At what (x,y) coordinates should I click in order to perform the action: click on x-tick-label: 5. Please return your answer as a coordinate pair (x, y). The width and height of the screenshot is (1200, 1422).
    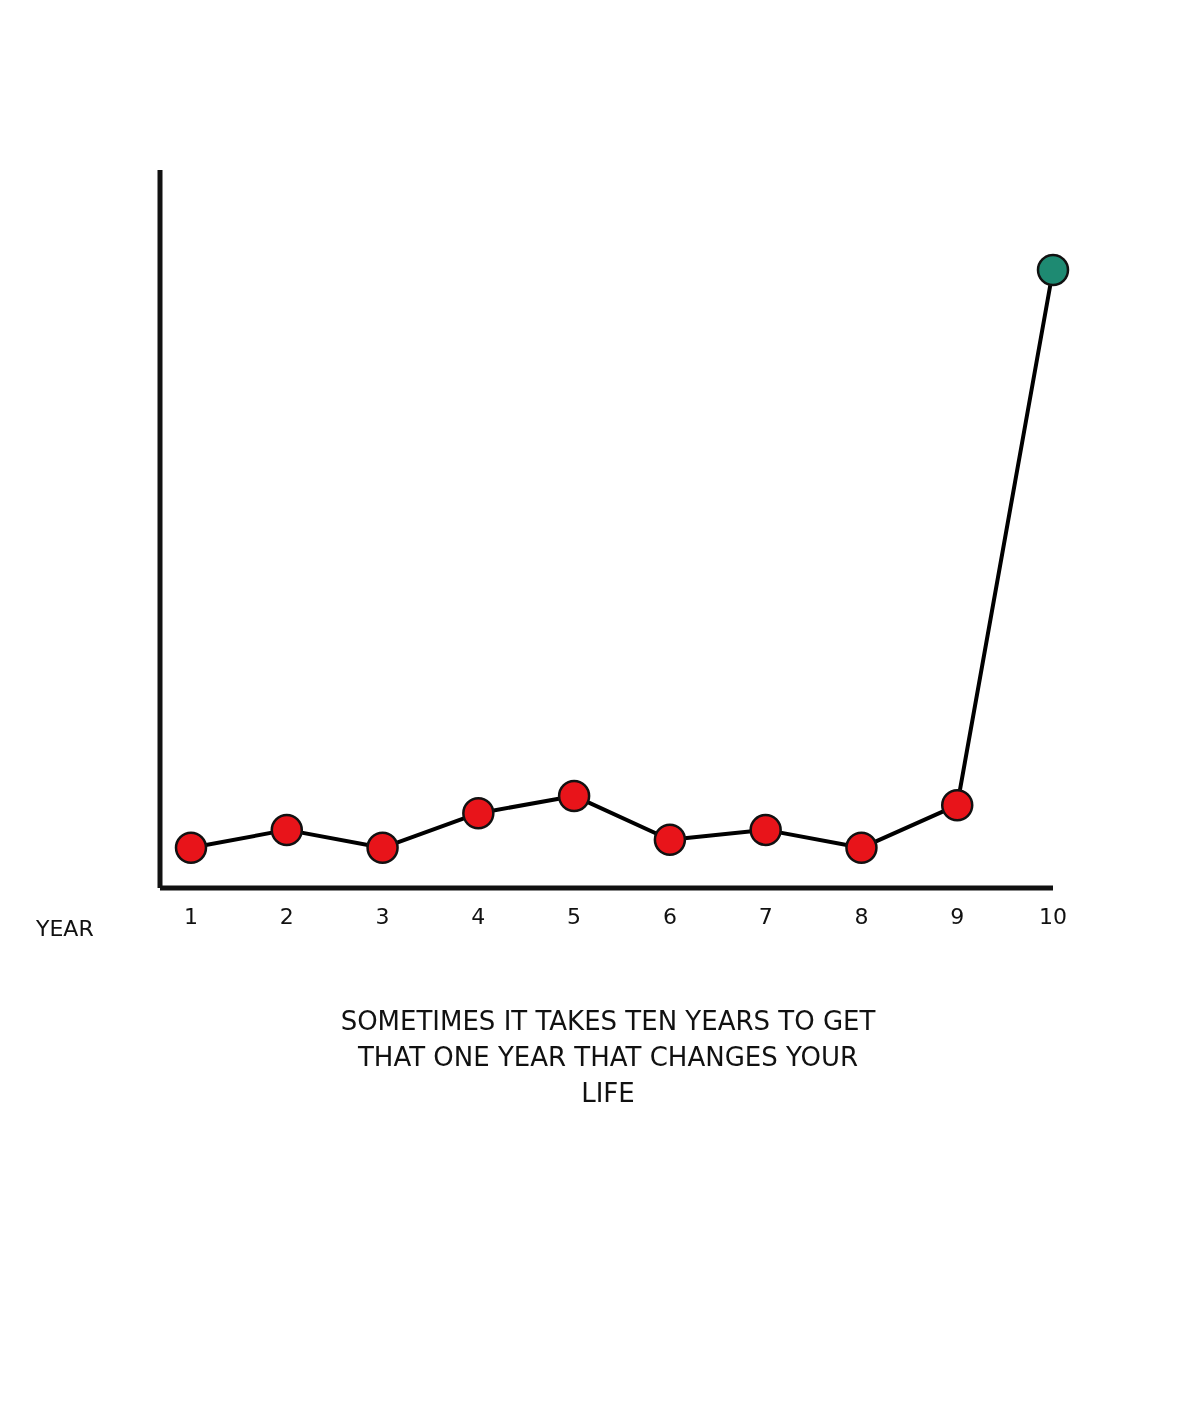
    Looking at the image, I should click on (574, 916).